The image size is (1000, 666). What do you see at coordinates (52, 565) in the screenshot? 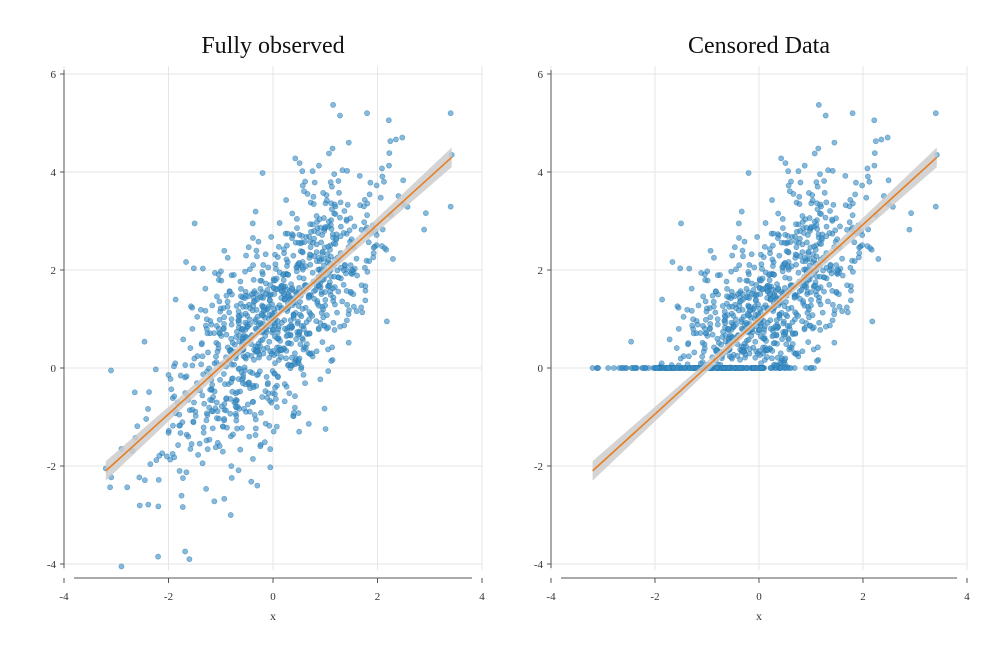
I see `y-tick-label: -4` at bounding box center [52, 565].